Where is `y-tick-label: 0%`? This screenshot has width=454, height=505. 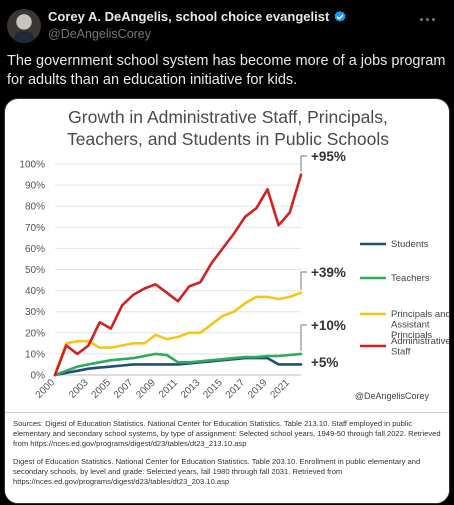 y-tick-label: 0% is located at coordinates (38, 376).